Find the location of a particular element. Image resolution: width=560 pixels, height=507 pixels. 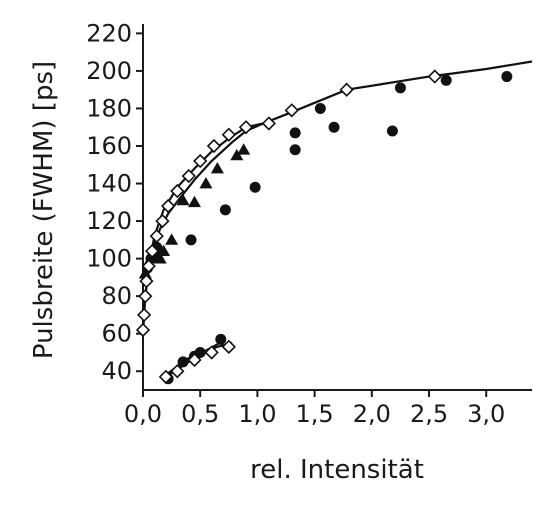

y-tick-label: 60 is located at coordinates (116, 334).